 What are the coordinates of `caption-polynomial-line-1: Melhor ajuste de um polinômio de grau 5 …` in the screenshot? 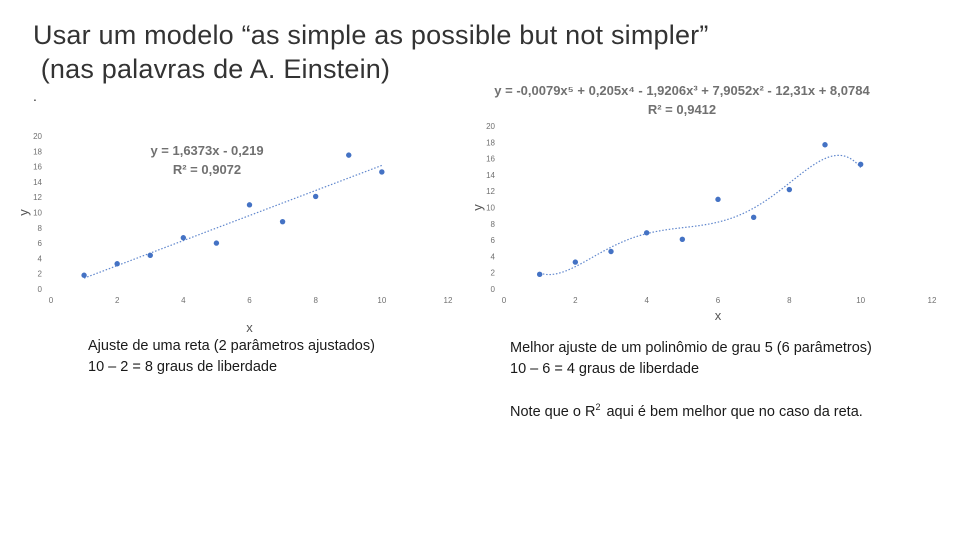 It's located at (691, 348).